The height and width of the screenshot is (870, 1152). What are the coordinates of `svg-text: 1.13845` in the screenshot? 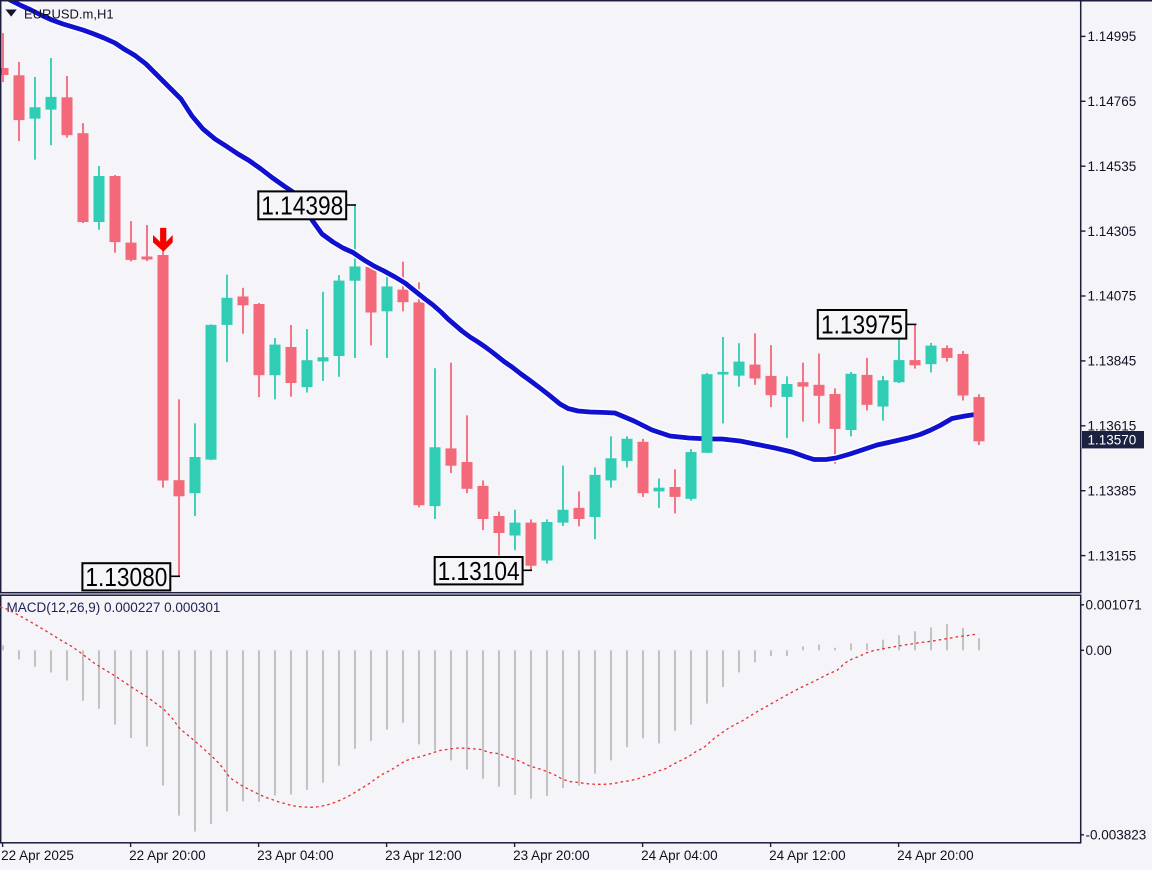 It's located at (1112, 361).